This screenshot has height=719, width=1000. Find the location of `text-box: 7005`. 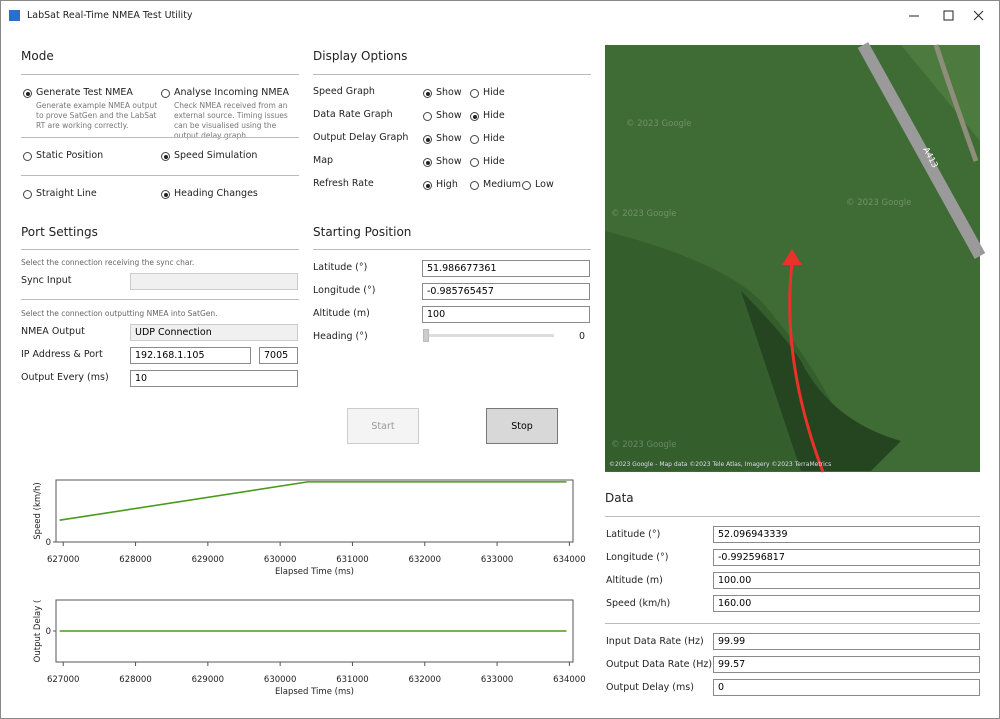

text-box: 7005 is located at coordinates (278, 355).